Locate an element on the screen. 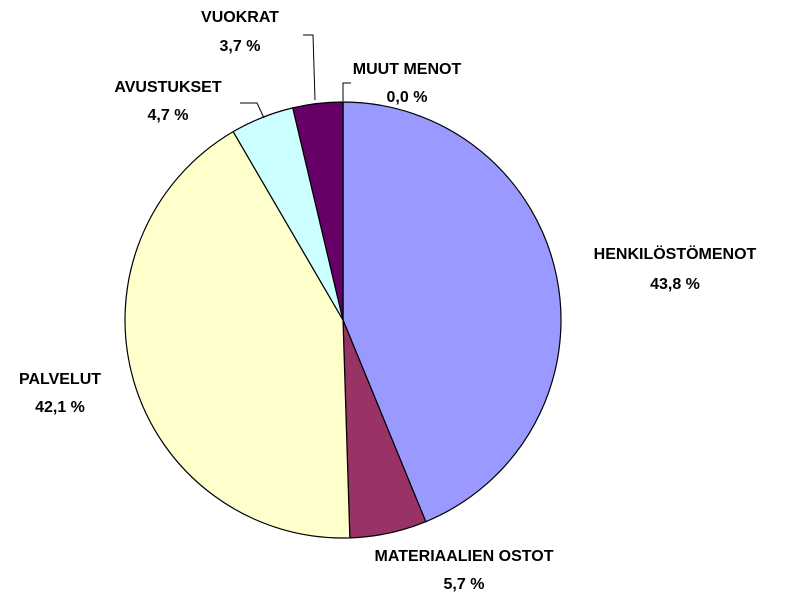 Image resolution: width=787 pixels, height=596 pixels. slice-value-label: 0,0 % is located at coordinates (407, 97).